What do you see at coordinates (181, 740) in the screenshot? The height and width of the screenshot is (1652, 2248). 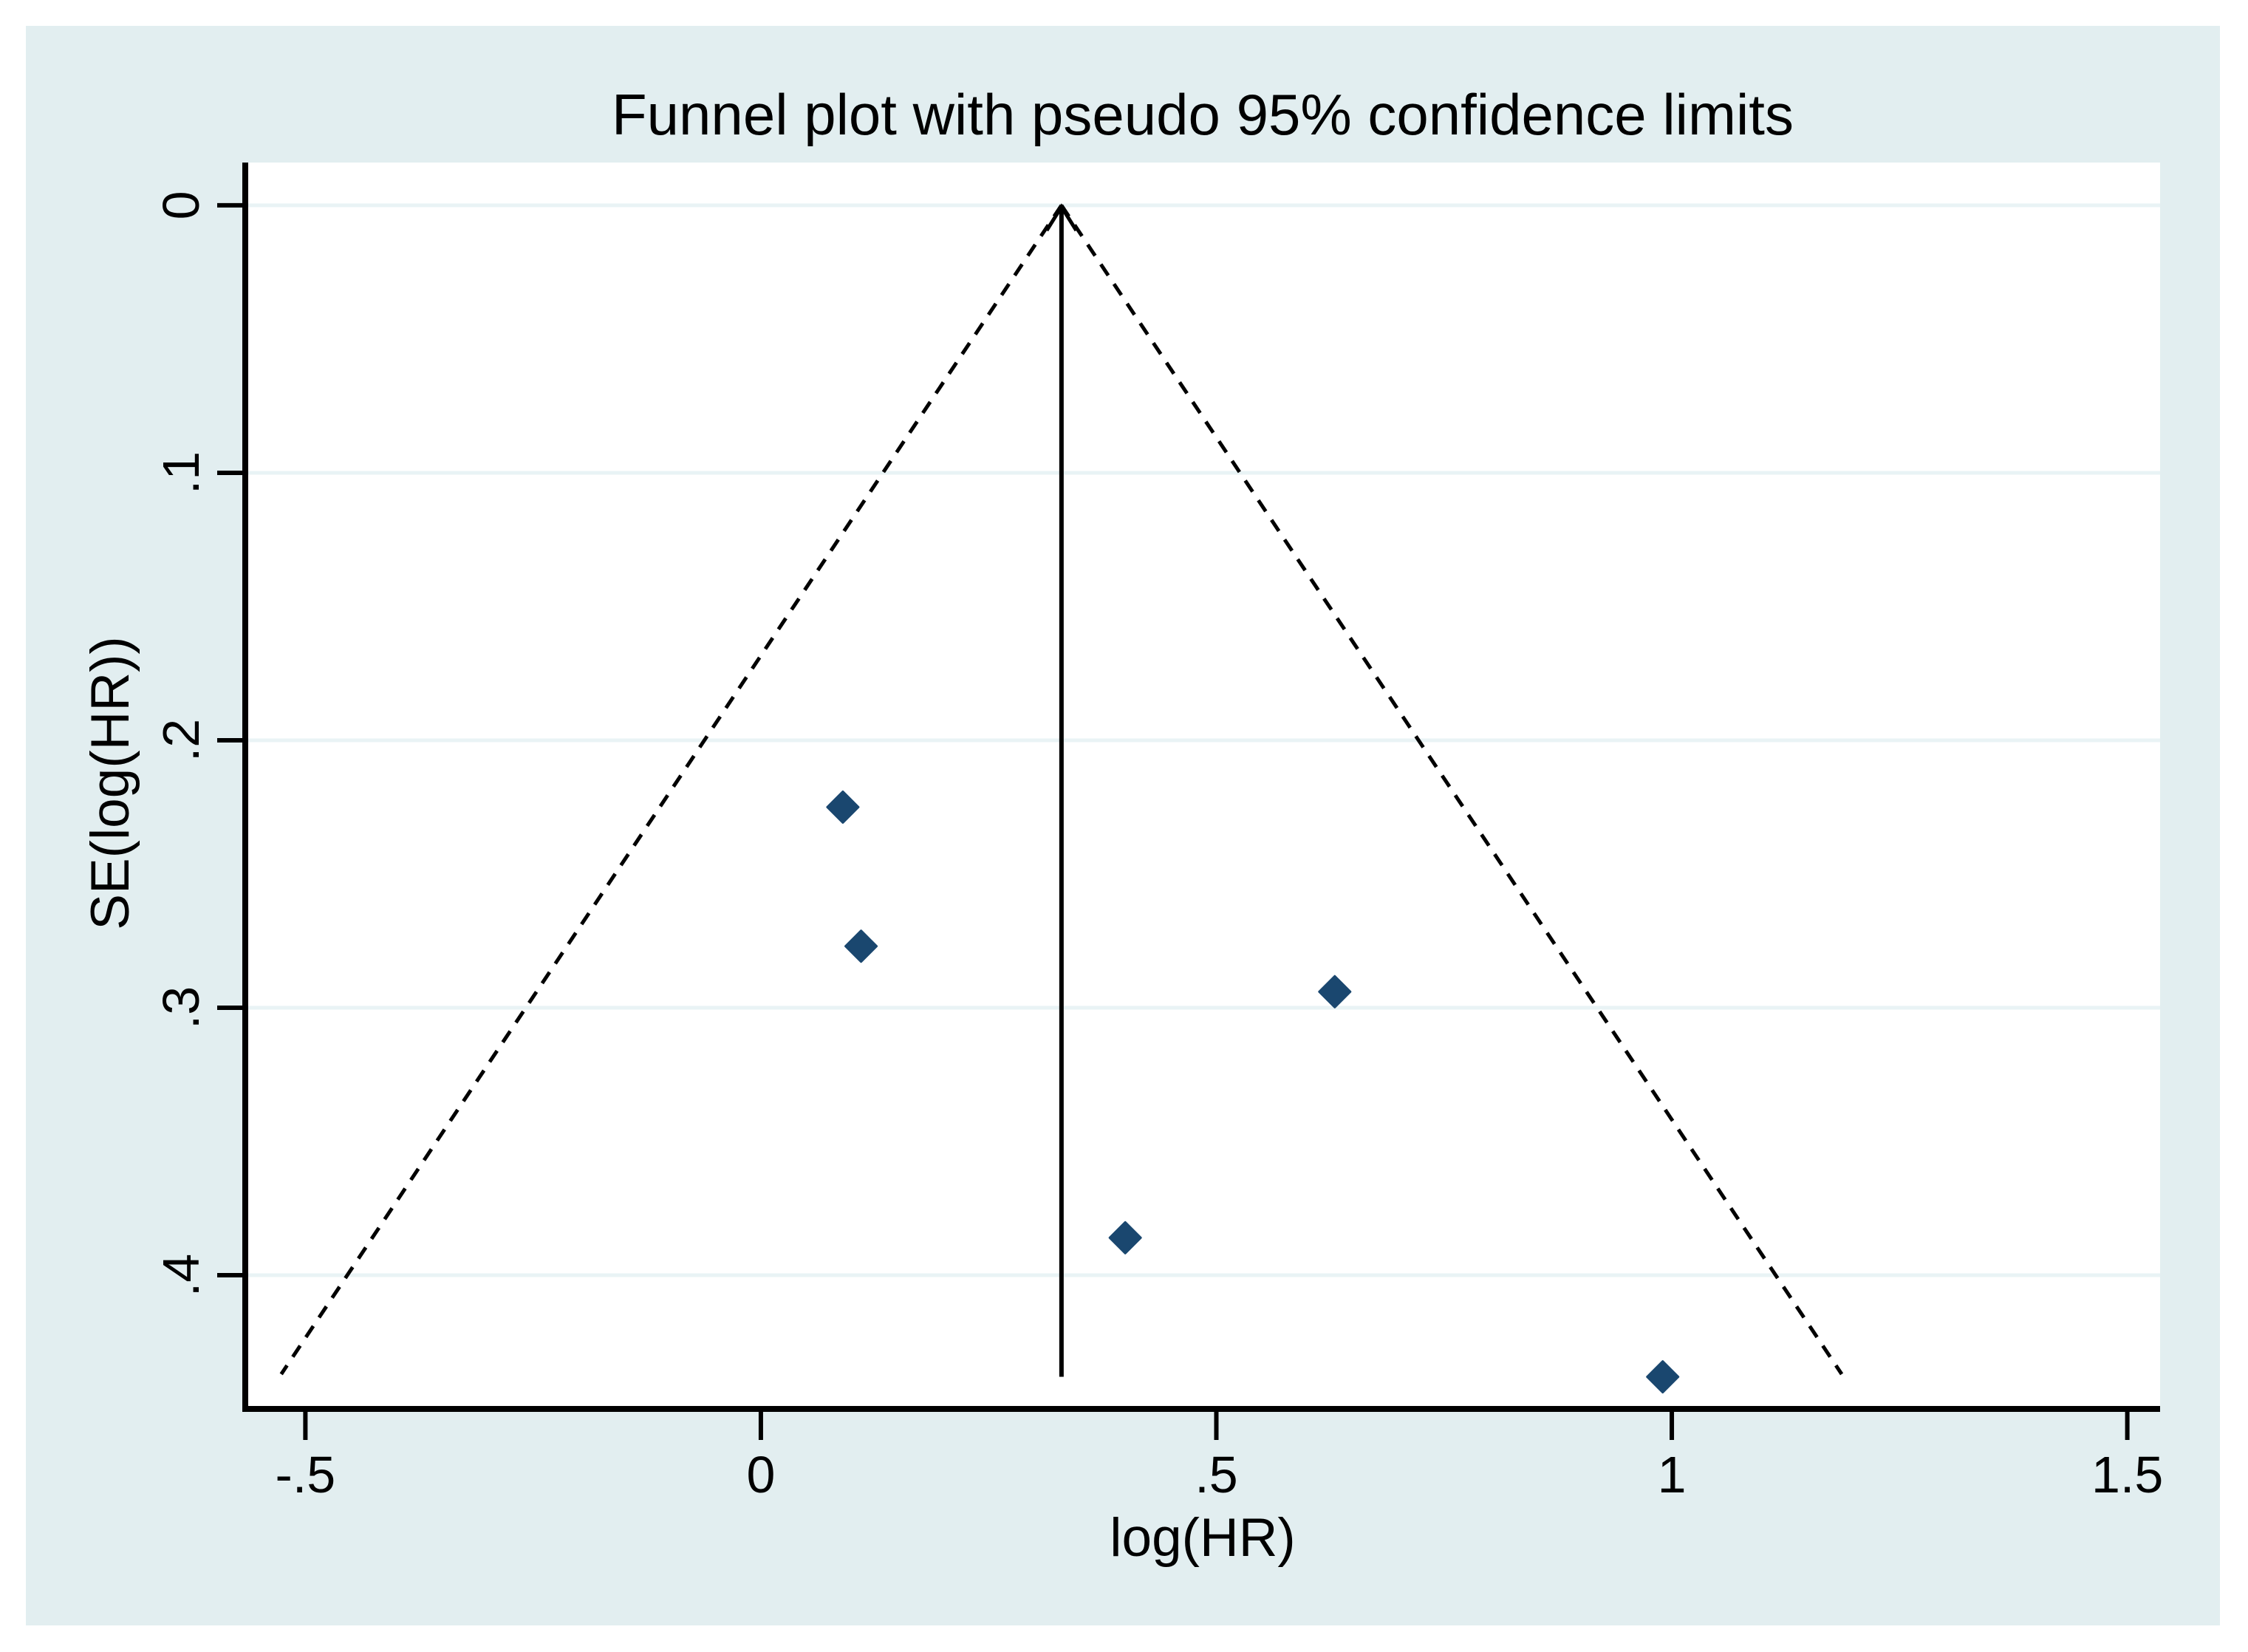 I see `y-tick-label-.2: .2` at bounding box center [181, 740].